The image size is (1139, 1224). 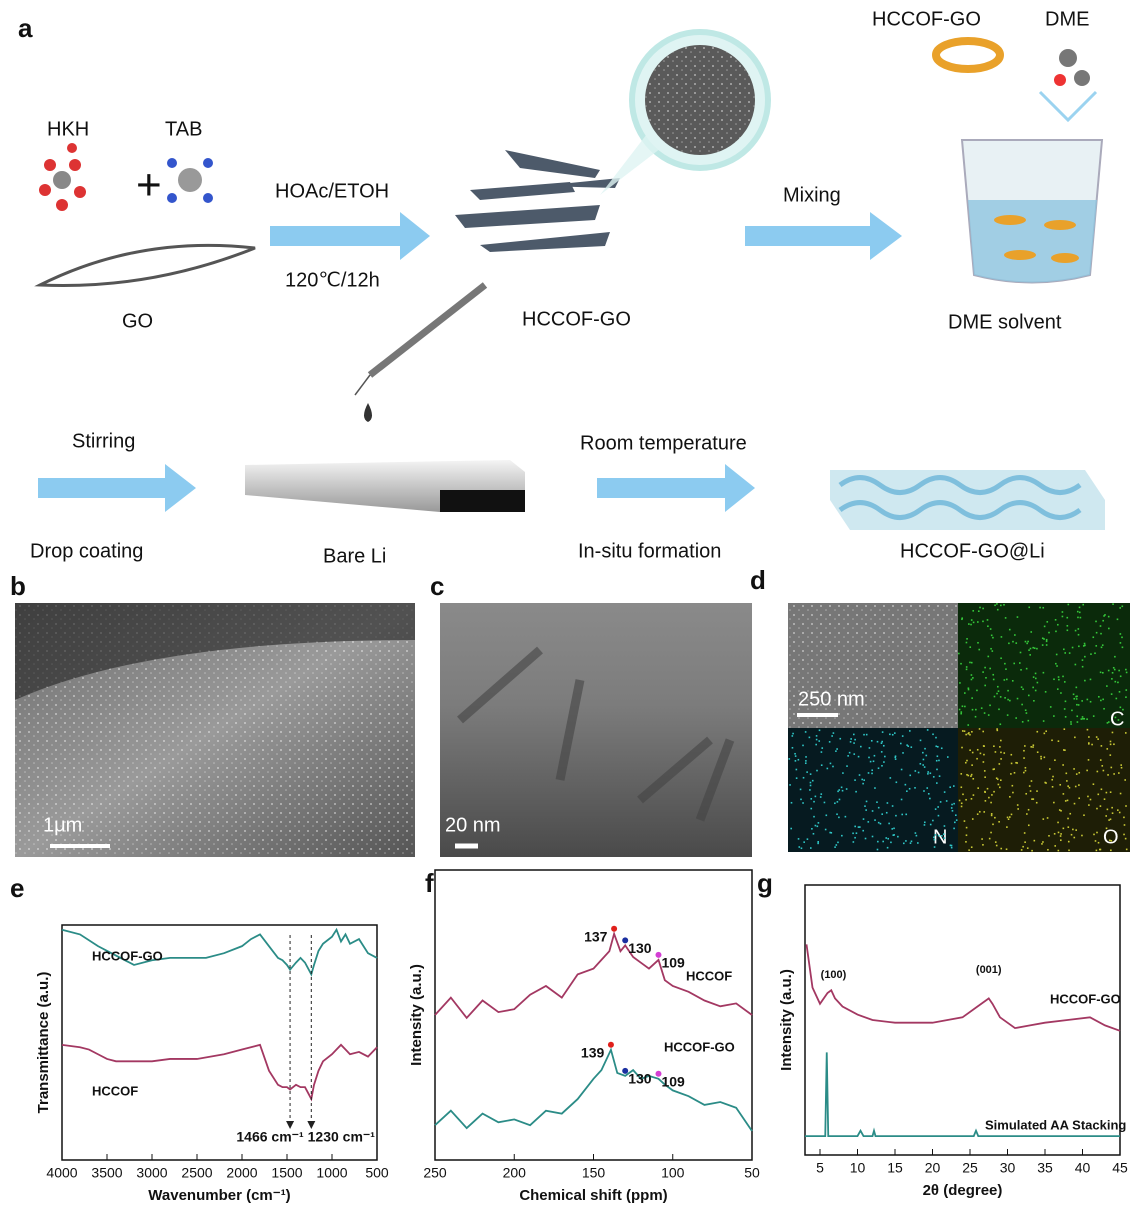 I want to click on label: Mixing, so click(x=812, y=195).